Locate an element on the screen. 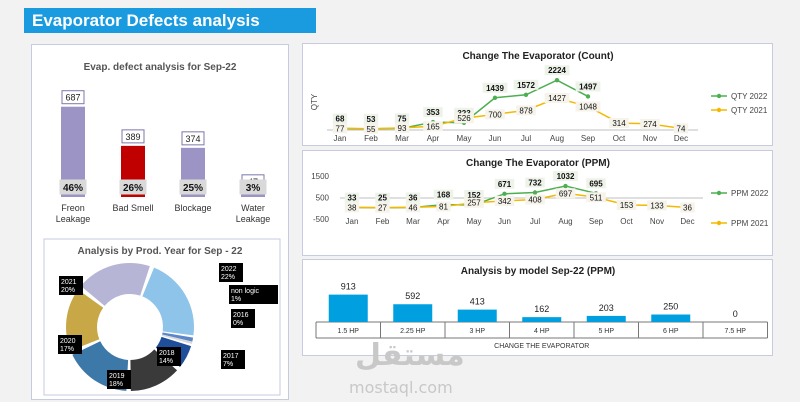  series-value-label: 1427 is located at coordinates (557, 98).